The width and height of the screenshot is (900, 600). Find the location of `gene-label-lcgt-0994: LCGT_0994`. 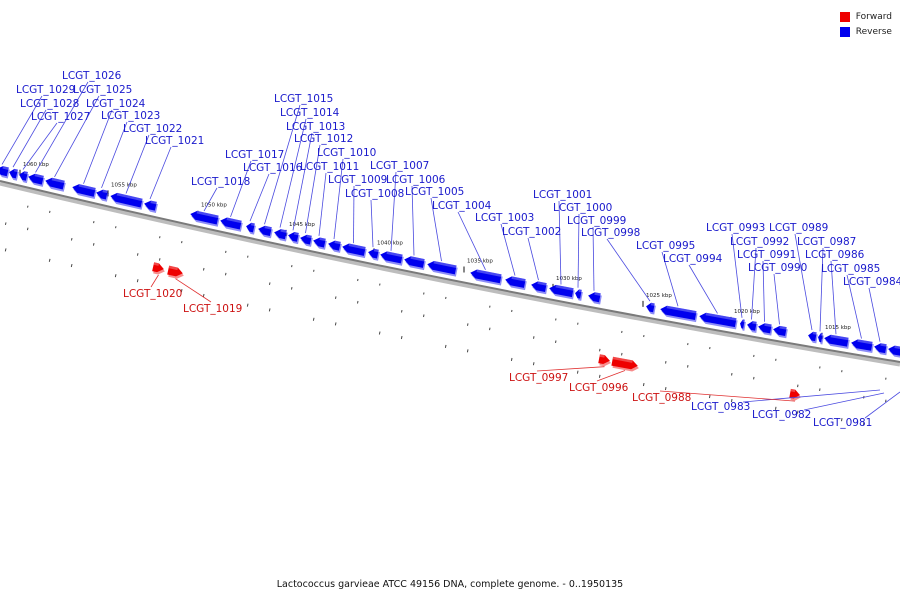

gene-label-lcgt-0994: LCGT_0994 is located at coordinates (693, 259).